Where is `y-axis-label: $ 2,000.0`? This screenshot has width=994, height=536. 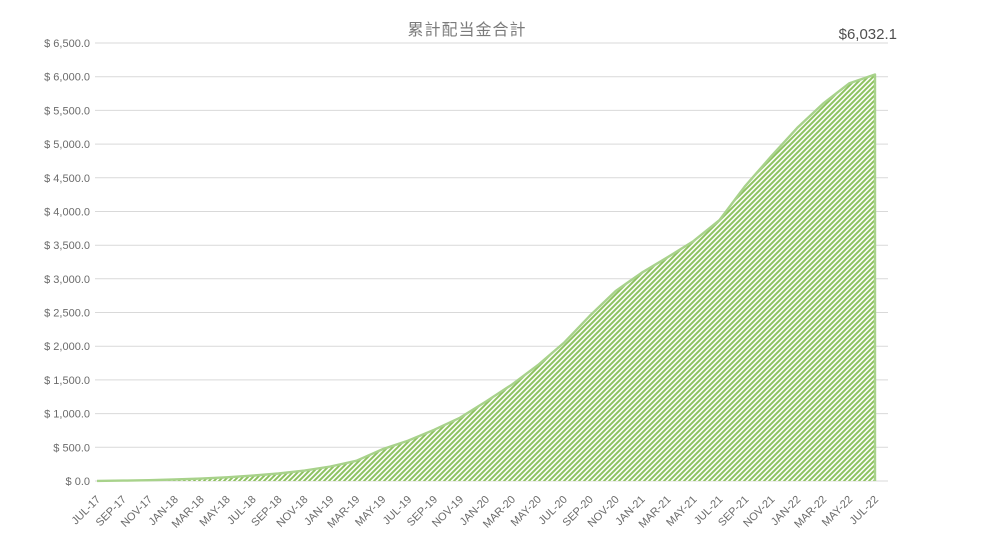 y-axis-label: $ 2,000.0 is located at coordinates (67, 347).